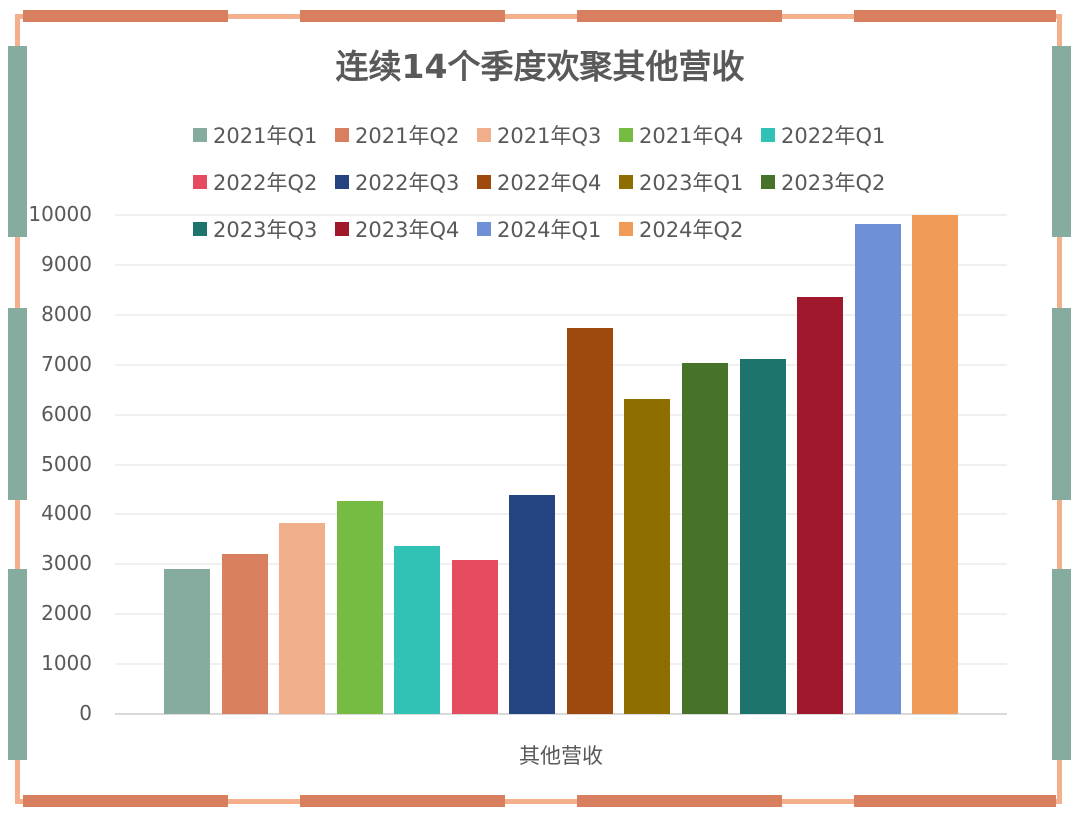  I want to click on legend-label: 2021年Q3, so click(549, 136).